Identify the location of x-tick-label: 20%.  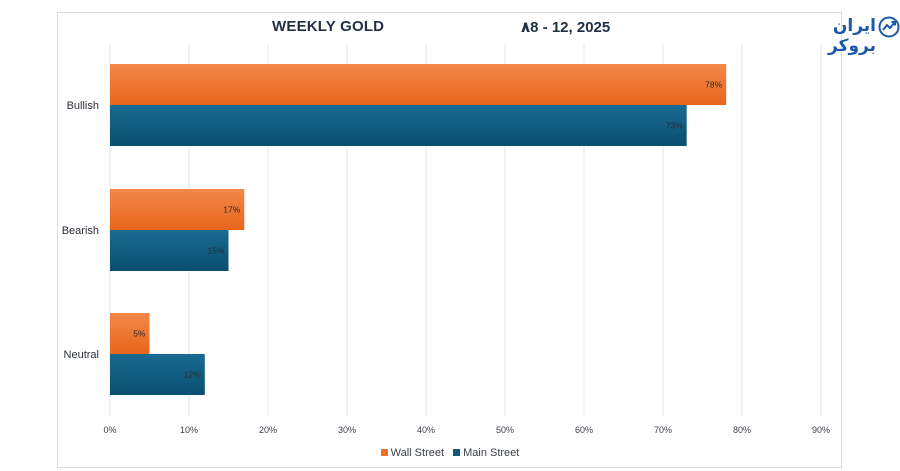
(268, 430).